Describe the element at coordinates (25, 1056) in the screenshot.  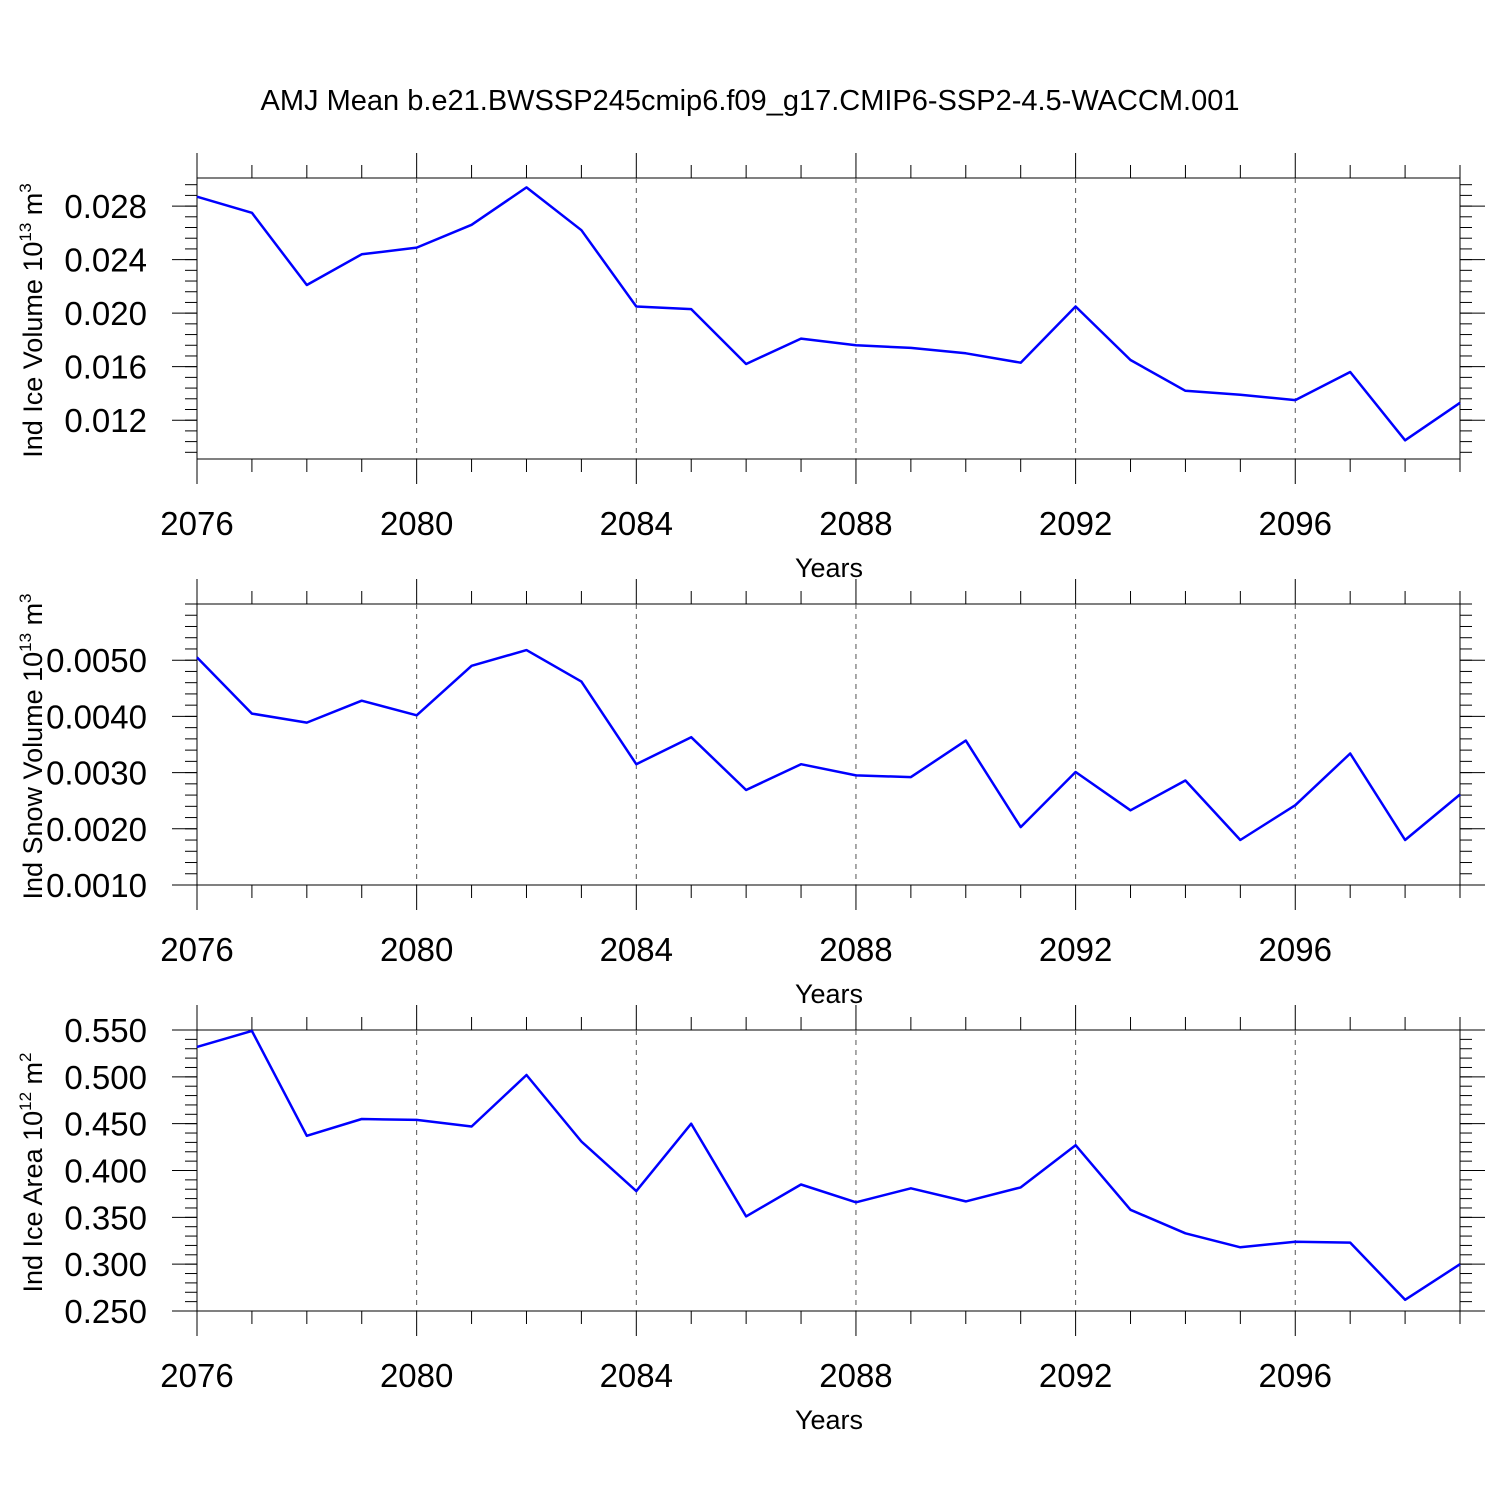
I see `y-axis-title-superscript: 2` at that location.